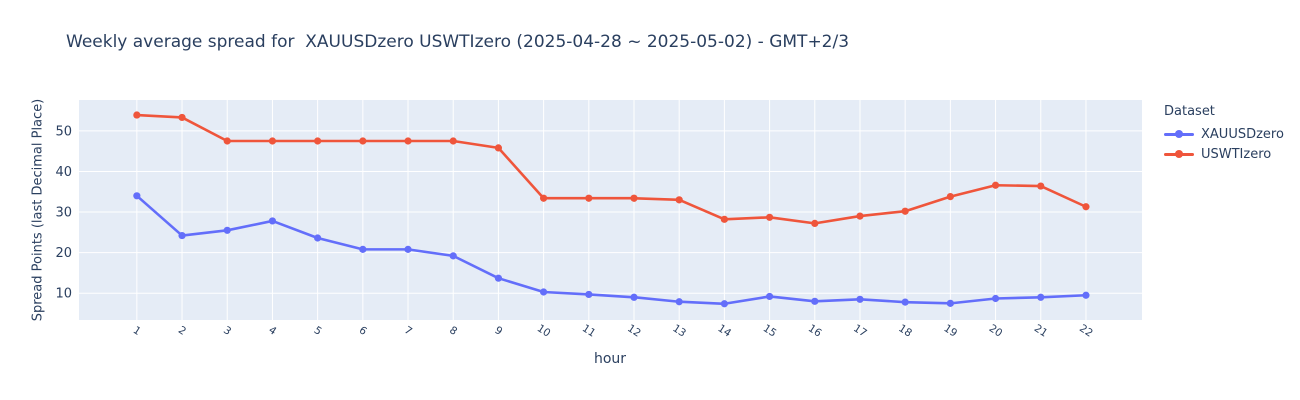  I want to click on y-tick-label: 40, so click(63, 172).